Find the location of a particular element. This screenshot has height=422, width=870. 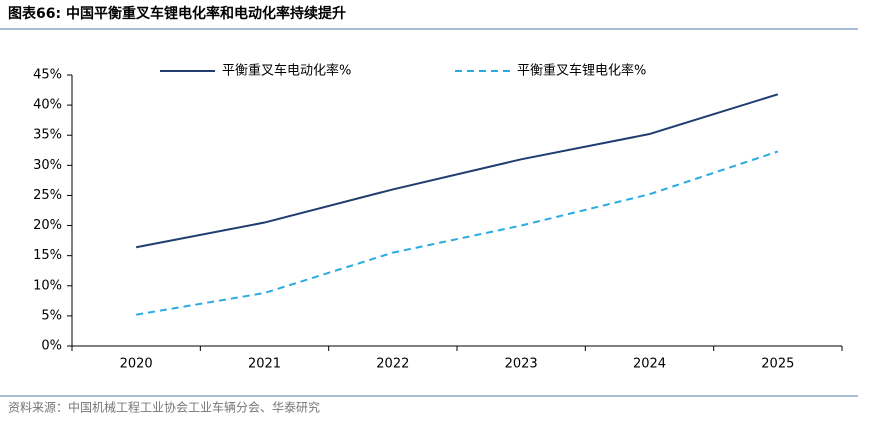

y-tick-label: 10% is located at coordinates (47, 285).